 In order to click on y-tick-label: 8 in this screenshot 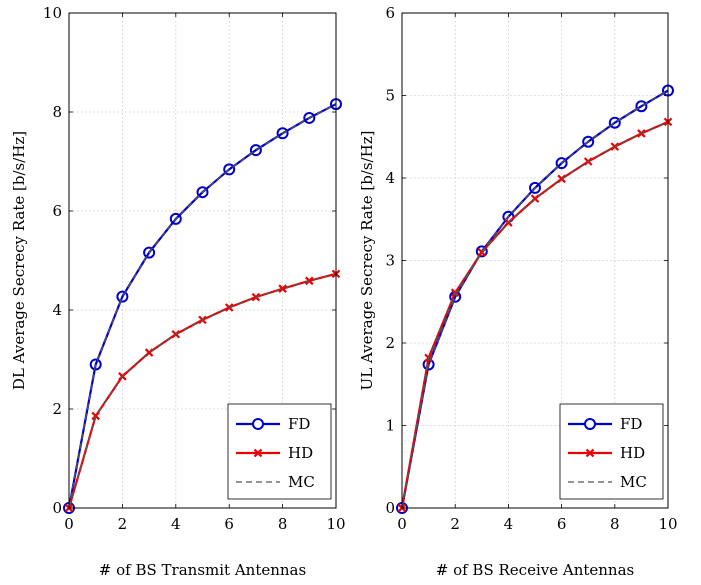, I will do `click(57, 112)`.